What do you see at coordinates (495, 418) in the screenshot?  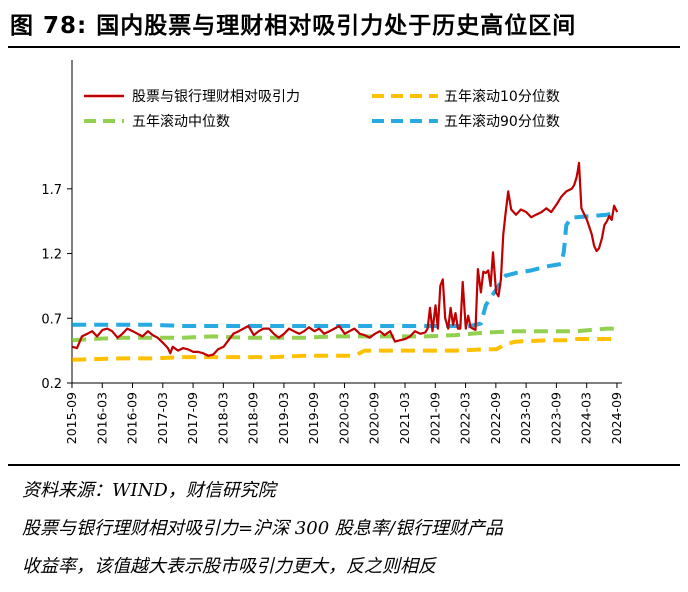 I see `x-tick-label: 2022-09` at bounding box center [495, 418].